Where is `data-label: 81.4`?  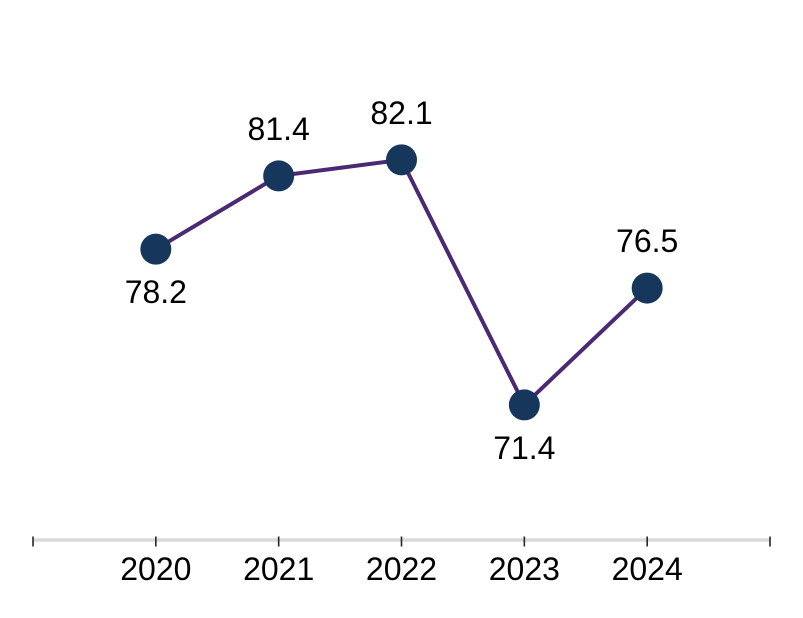
data-label: 81.4 is located at coordinates (279, 129).